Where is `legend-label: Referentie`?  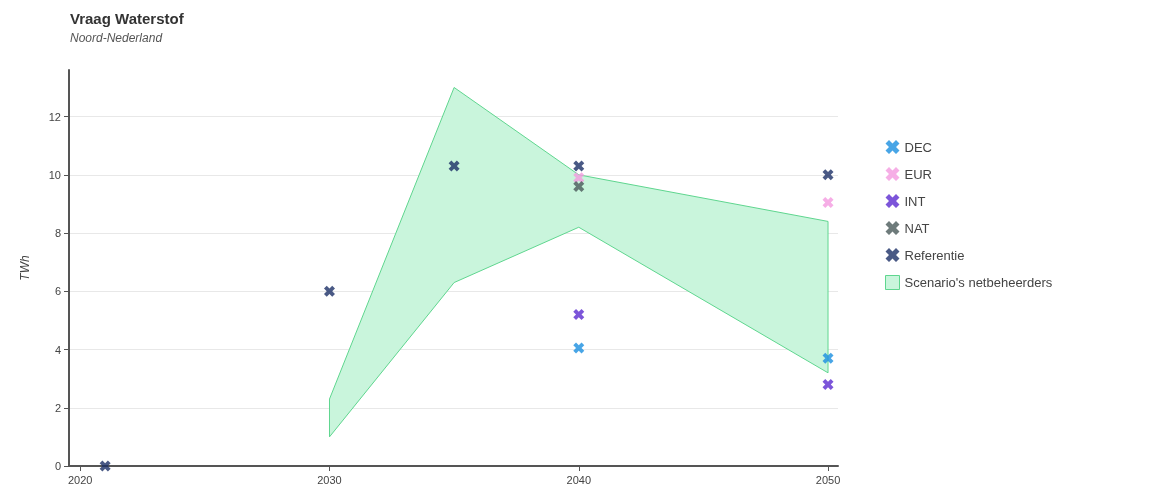 legend-label: Referentie is located at coordinates (934, 255).